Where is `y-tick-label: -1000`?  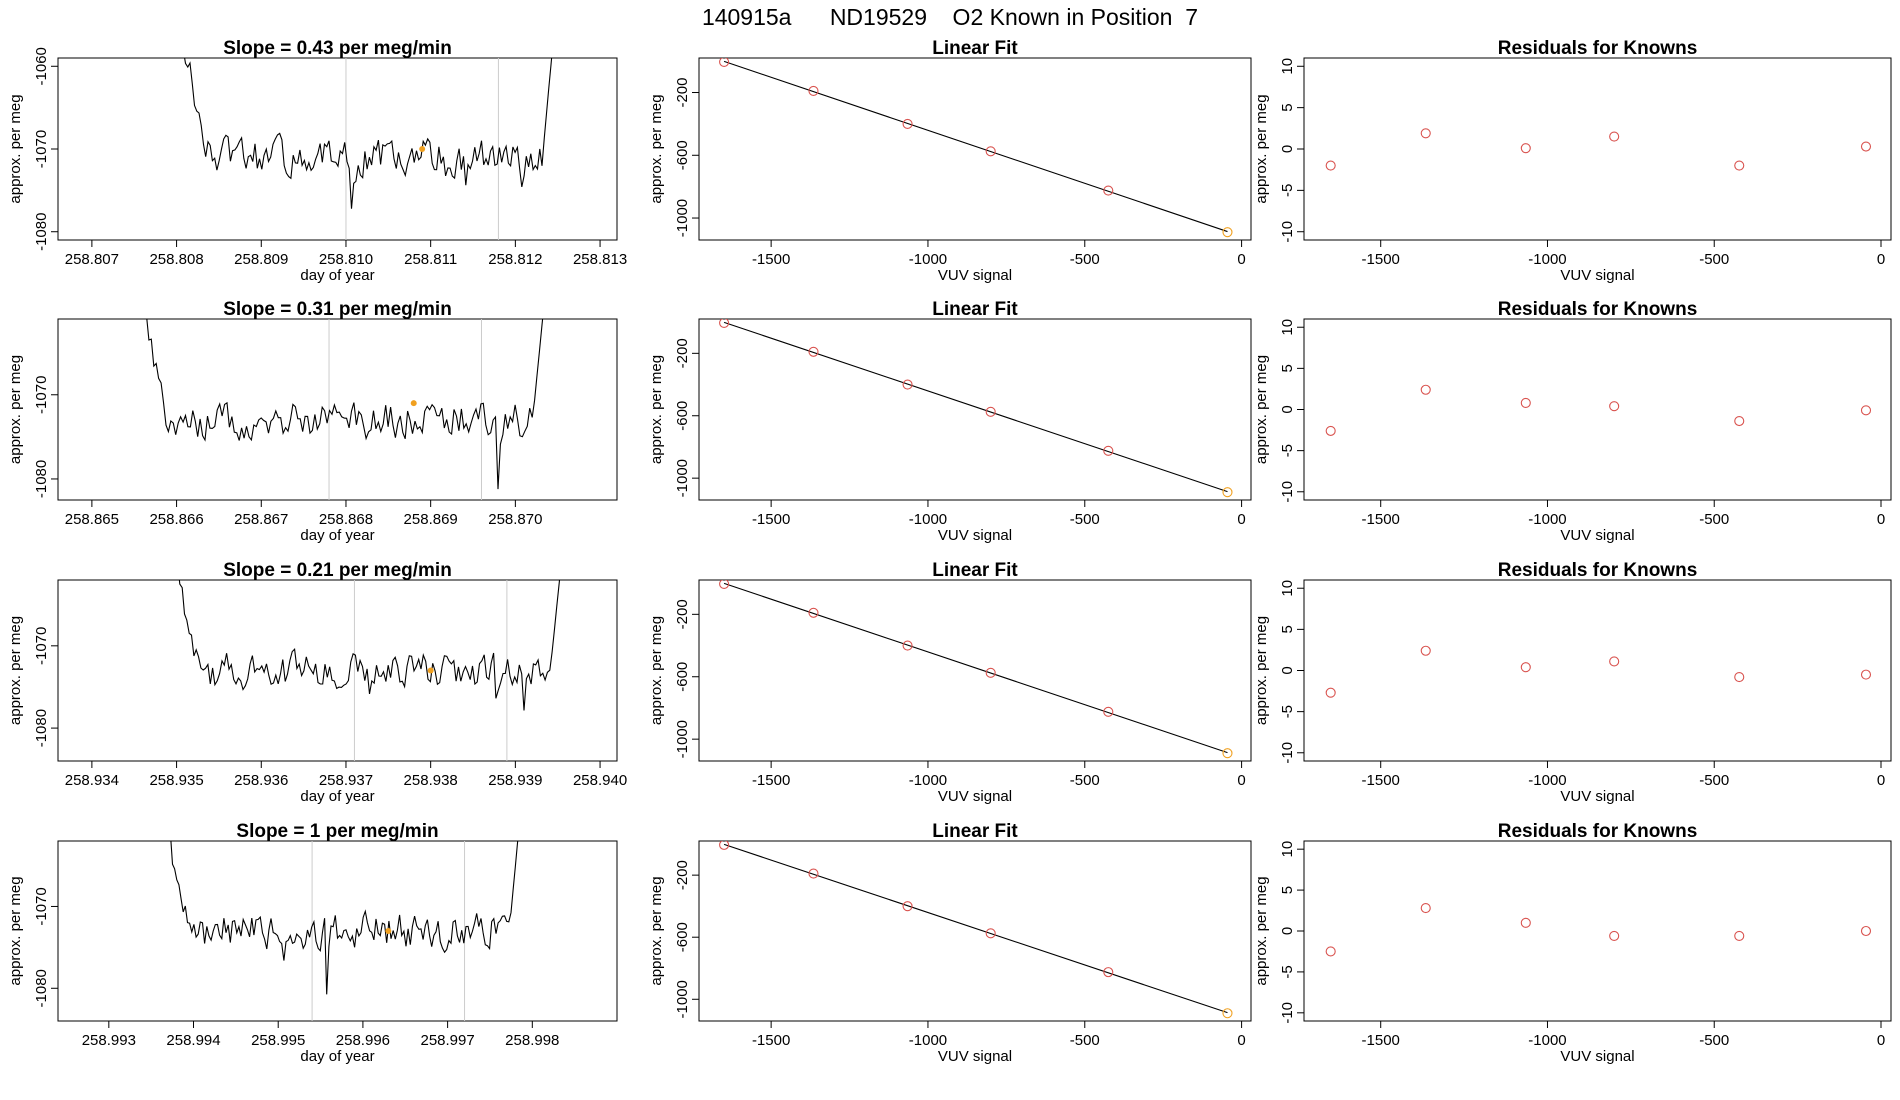 y-tick-label: -1000 is located at coordinates (682, 478).